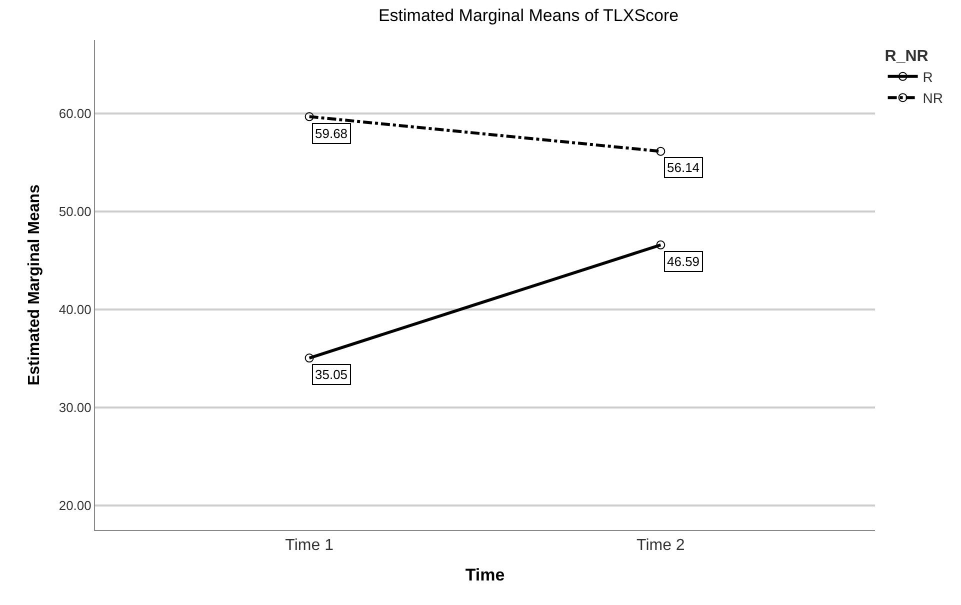 This screenshot has width=961, height=605. I want to click on y-tick-label: 60.00, so click(75, 114).